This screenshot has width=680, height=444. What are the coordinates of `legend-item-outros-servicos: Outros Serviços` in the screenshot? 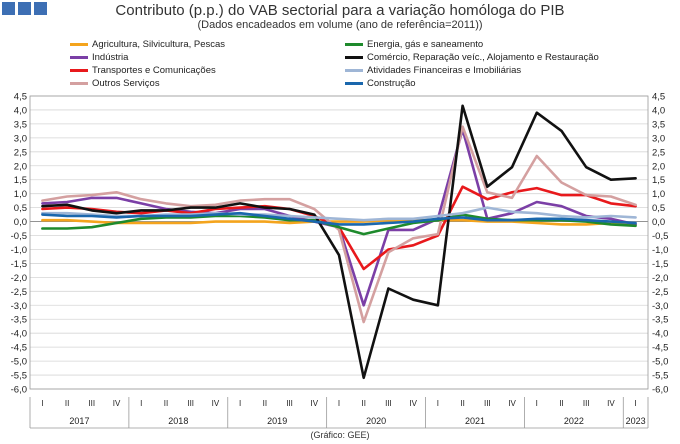 It's located at (115, 83).